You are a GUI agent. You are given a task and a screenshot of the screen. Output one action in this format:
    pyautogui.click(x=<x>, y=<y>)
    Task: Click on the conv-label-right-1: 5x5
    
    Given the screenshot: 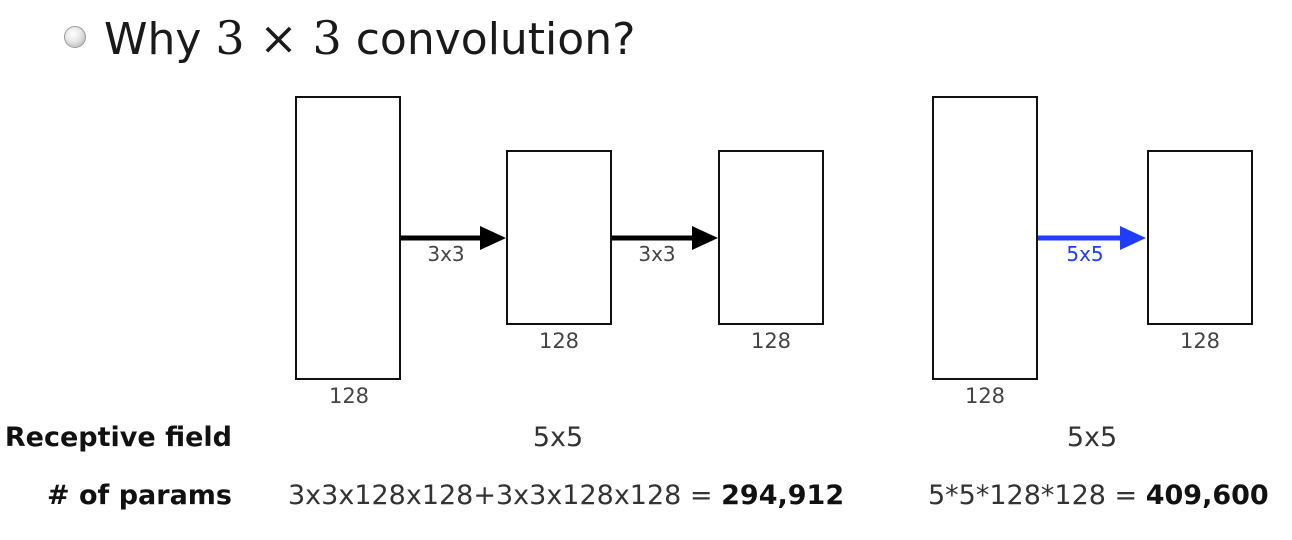 What is the action you would take?
    pyautogui.click(x=1085, y=254)
    